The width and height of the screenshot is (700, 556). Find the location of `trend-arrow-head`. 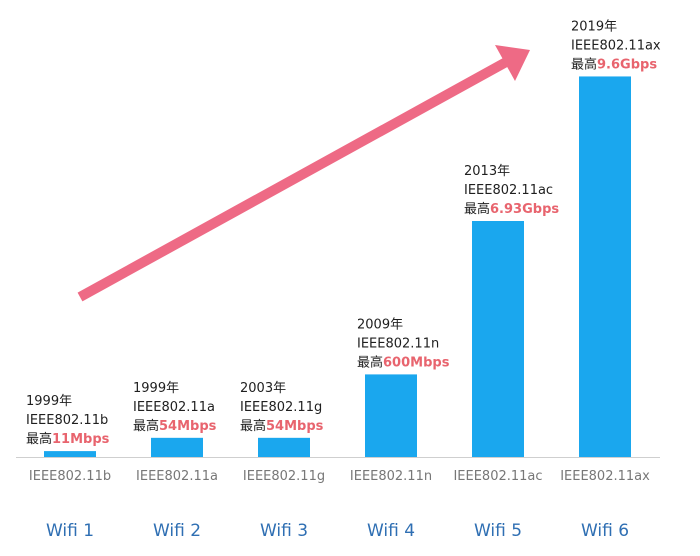

trend-arrow-head is located at coordinates (512, 63).